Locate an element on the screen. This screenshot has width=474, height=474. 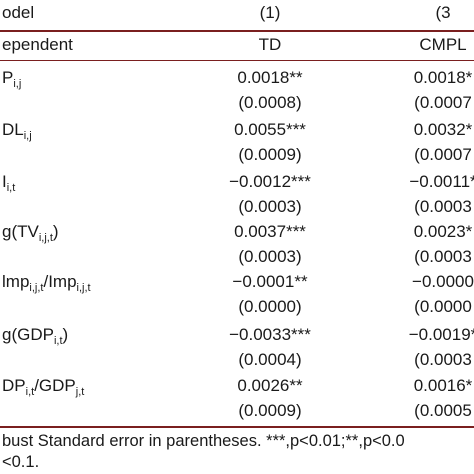
coefficient: −0.0000 is located at coordinates (443, 281).